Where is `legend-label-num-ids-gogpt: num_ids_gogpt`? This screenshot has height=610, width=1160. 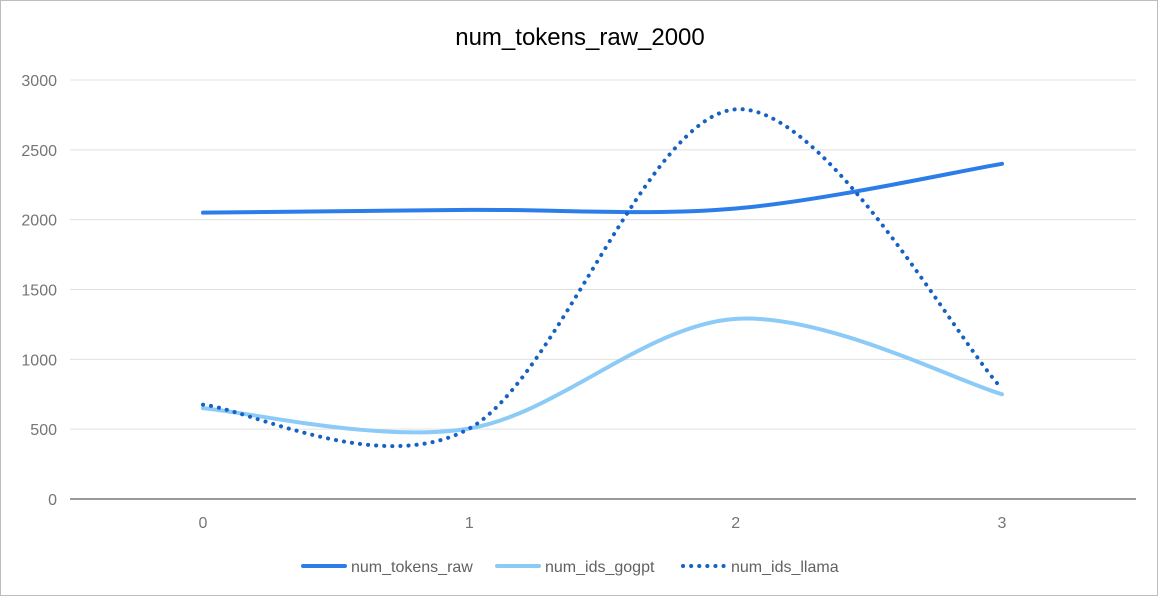
legend-label-num-ids-gogpt: num_ids_gogpt is located at coordinates (600, 567).